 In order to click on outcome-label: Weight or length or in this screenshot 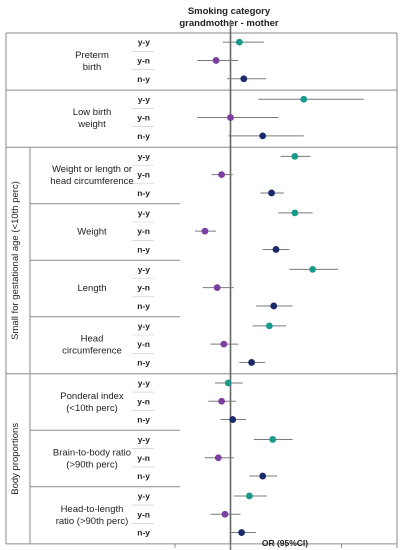, I will do `click(92, 169)`.